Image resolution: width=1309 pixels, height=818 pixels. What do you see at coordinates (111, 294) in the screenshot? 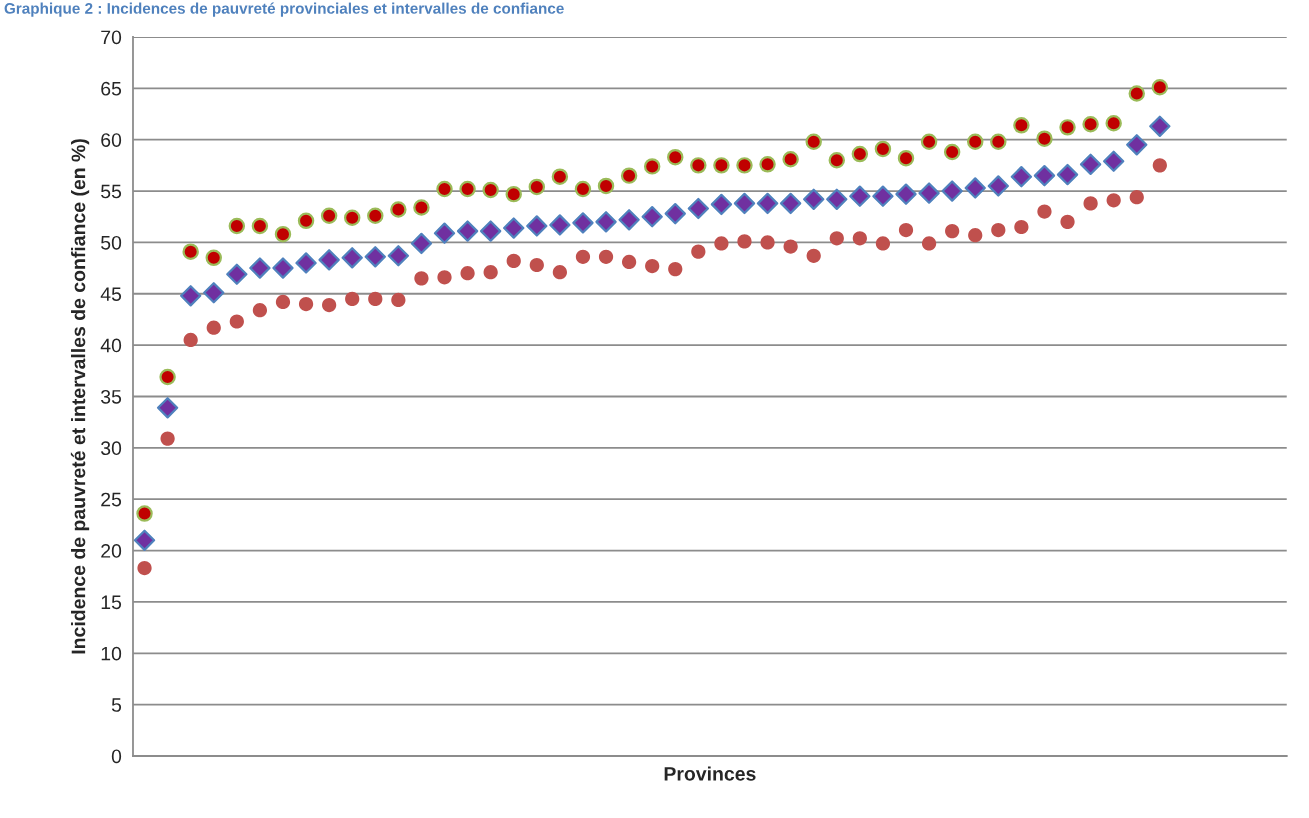
I see `y-tick-label: 45` at bounding box center [111, 294].